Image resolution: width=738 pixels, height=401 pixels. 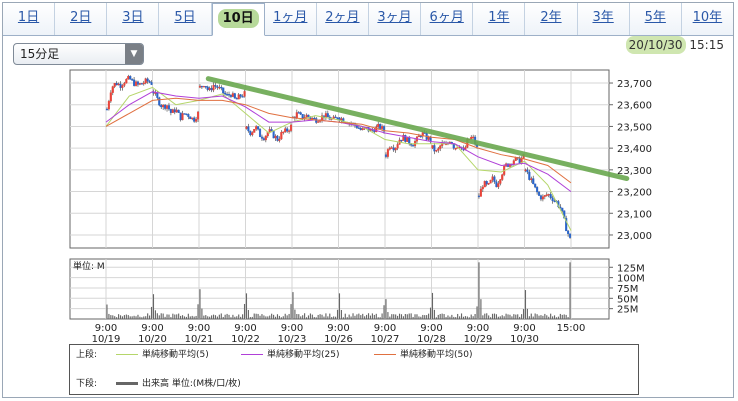 What do you see at coordinates (571, 328) in the screenshot?
I see `x-tick-time: 15:00` at bounding box center [571, 328].